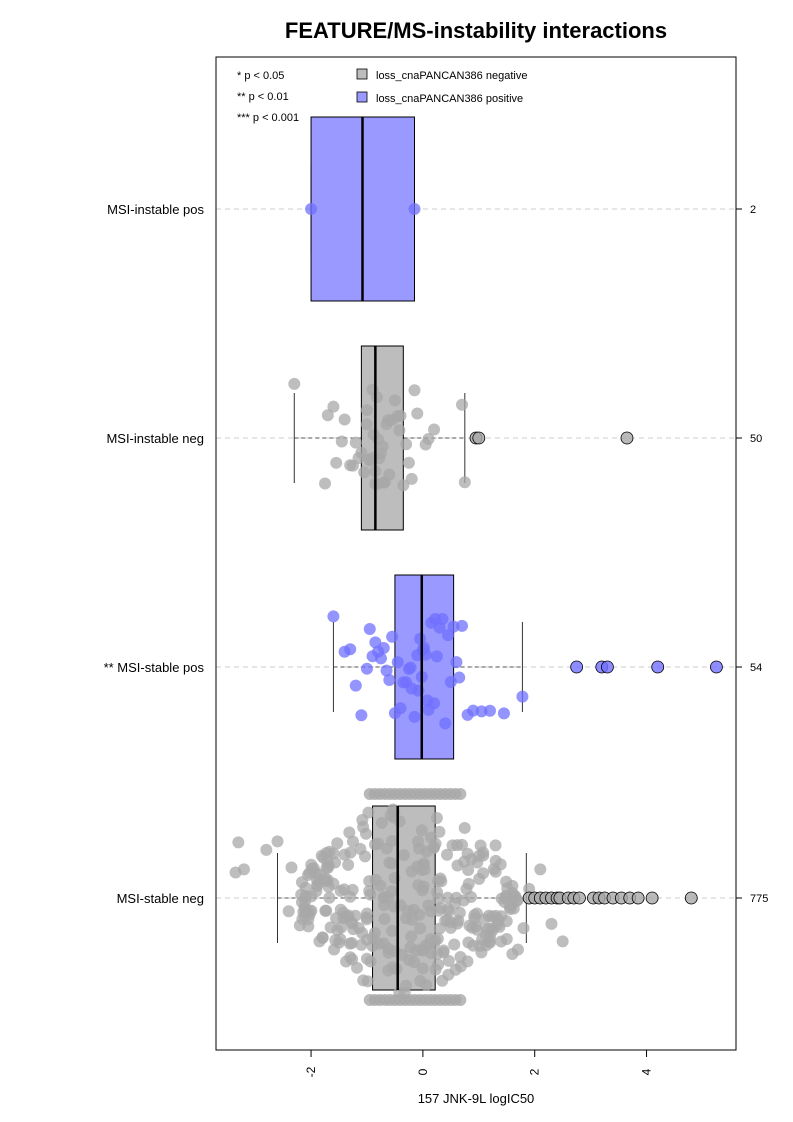  I want to click on group-count-msi-instable-pos: 2, so click(753, 210).